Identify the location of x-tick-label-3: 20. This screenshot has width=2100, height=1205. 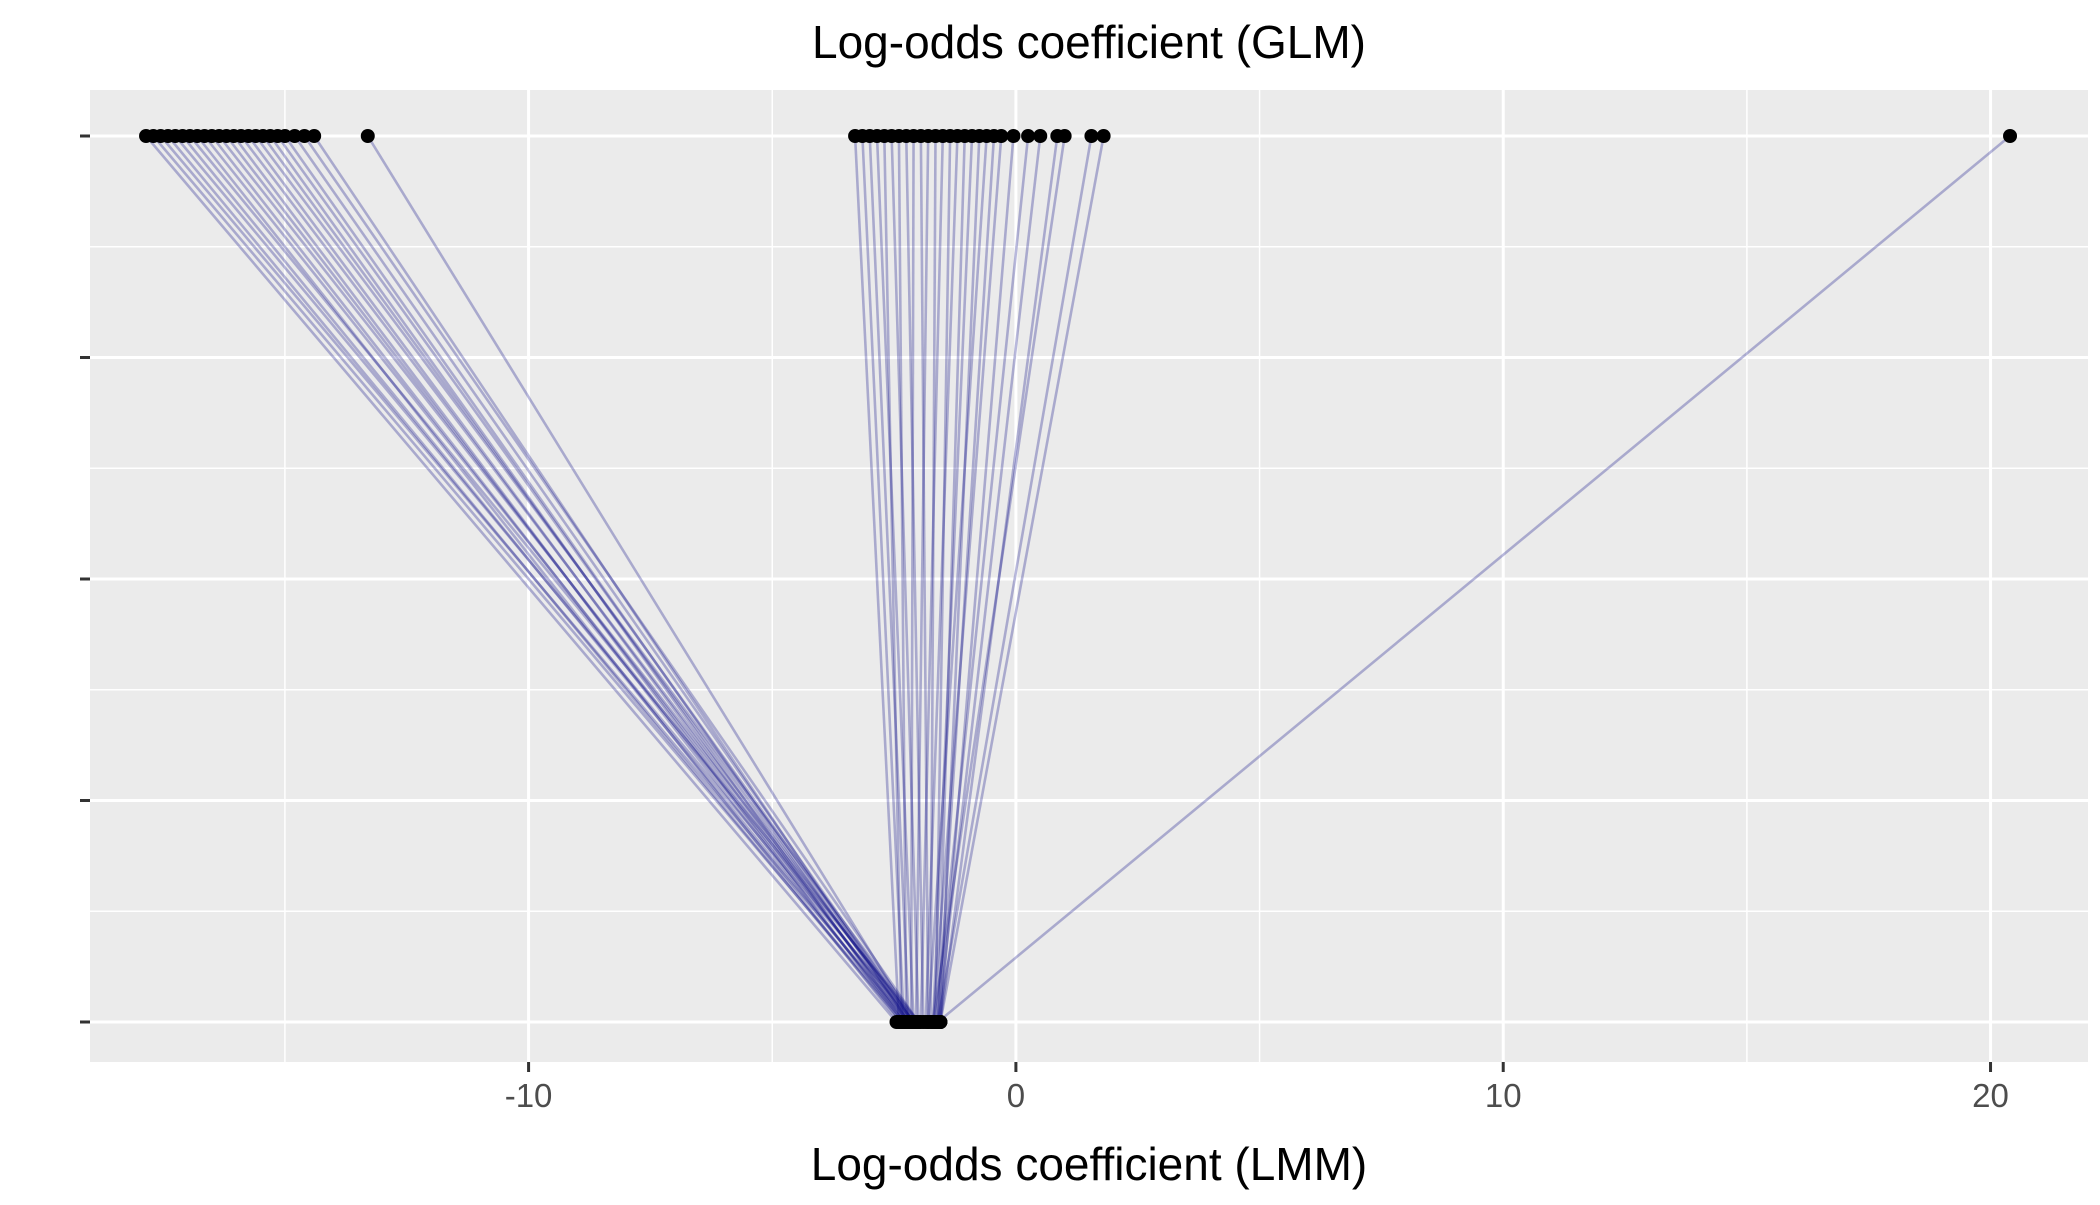
(1990, 1095).